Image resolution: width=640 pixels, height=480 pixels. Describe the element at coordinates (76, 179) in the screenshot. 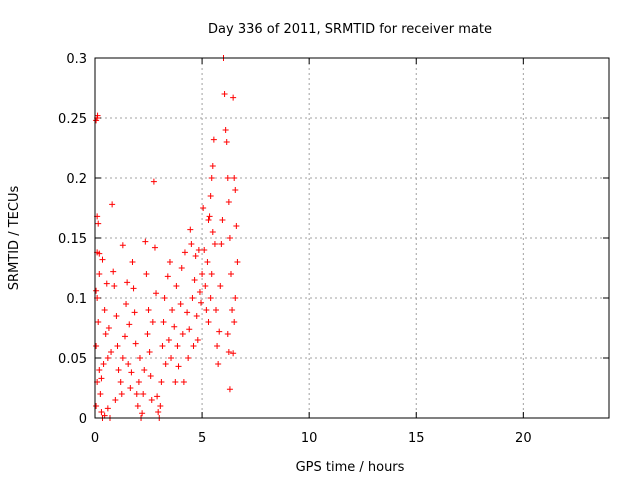

I see `y-tick-label: 0.2` at that location.